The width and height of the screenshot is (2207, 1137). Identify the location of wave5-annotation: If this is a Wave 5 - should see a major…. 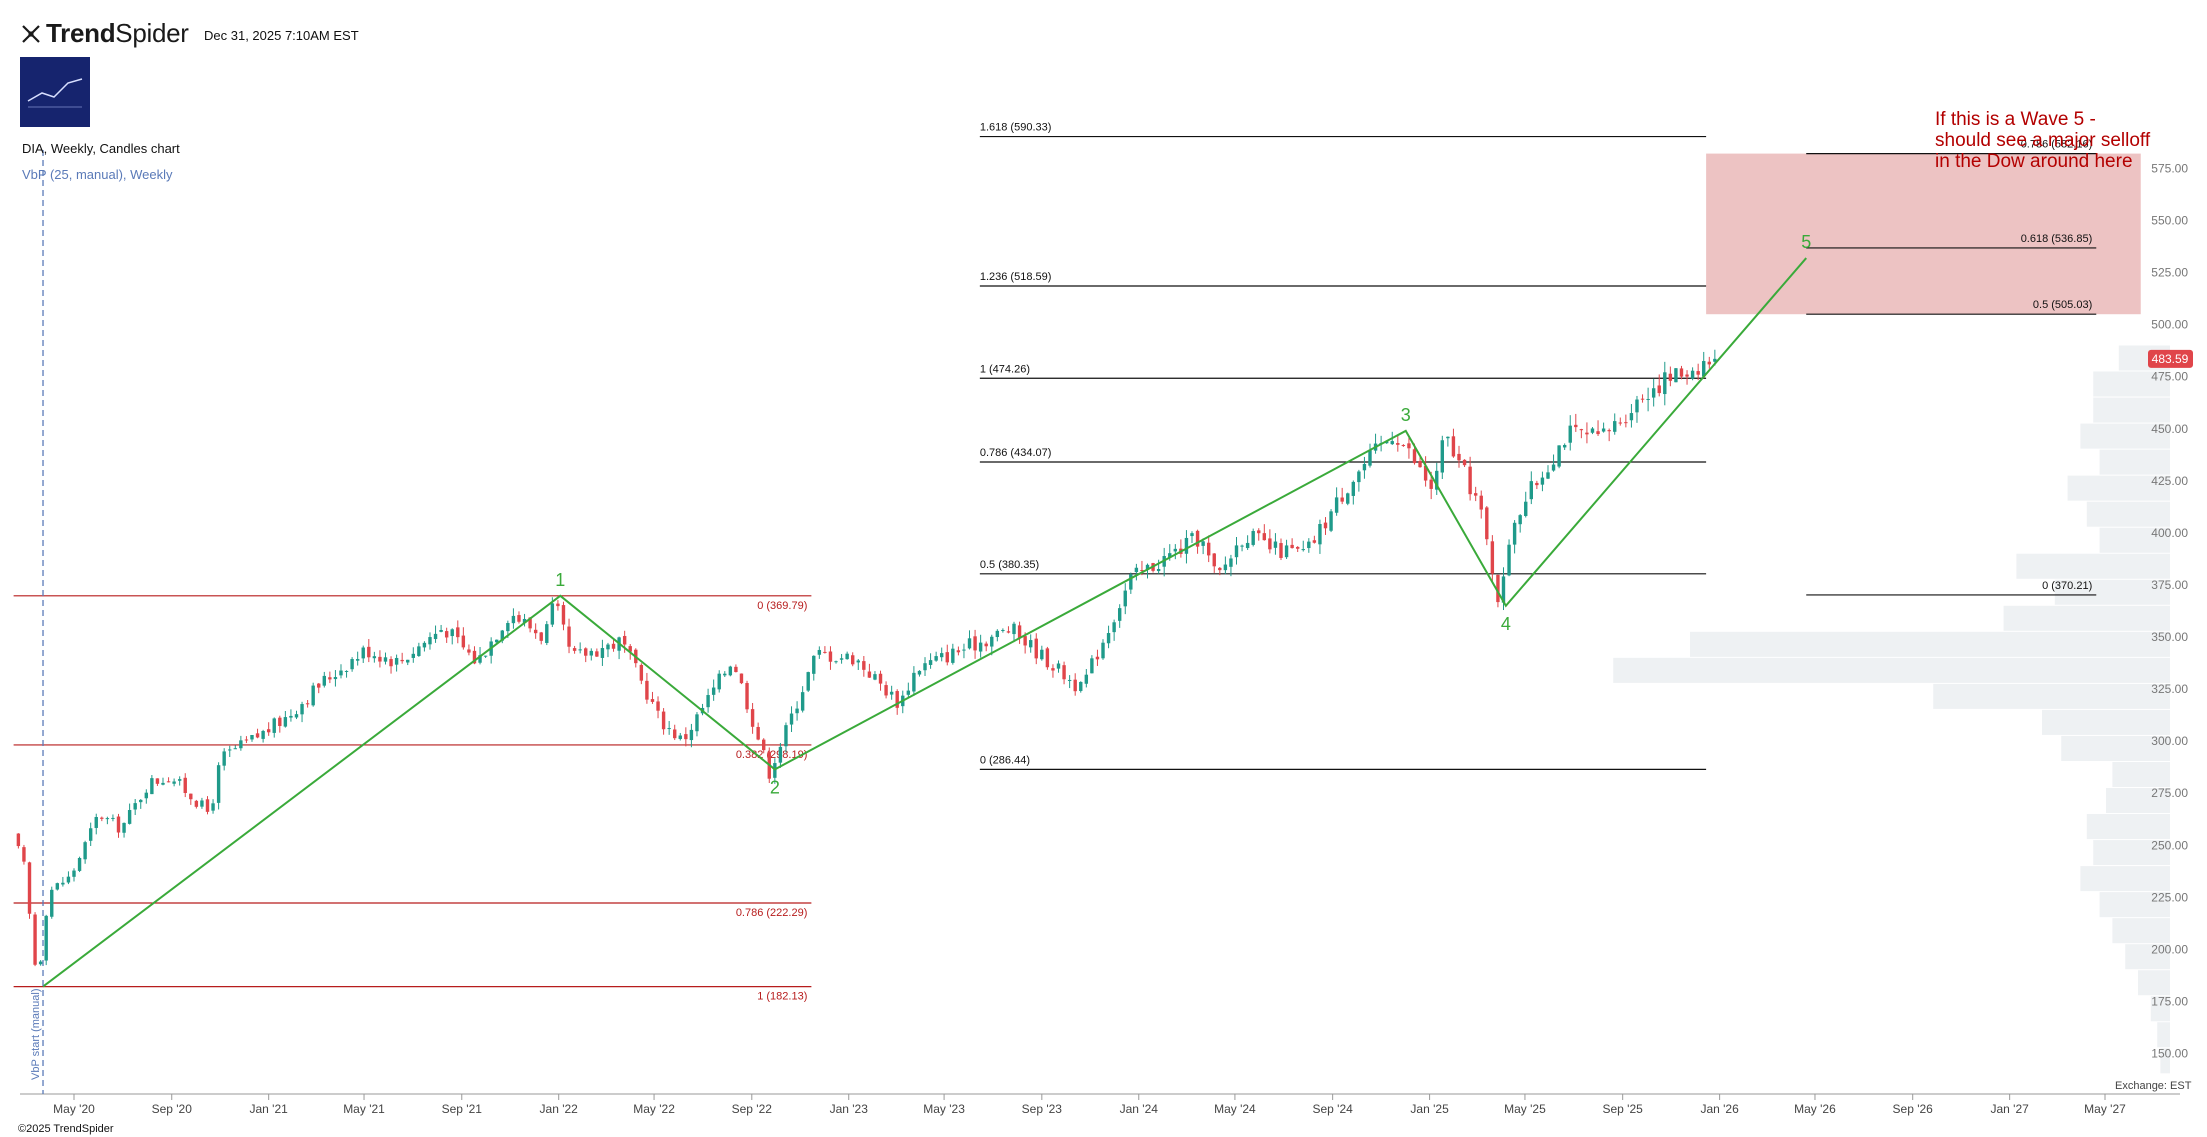
(2042, 140).